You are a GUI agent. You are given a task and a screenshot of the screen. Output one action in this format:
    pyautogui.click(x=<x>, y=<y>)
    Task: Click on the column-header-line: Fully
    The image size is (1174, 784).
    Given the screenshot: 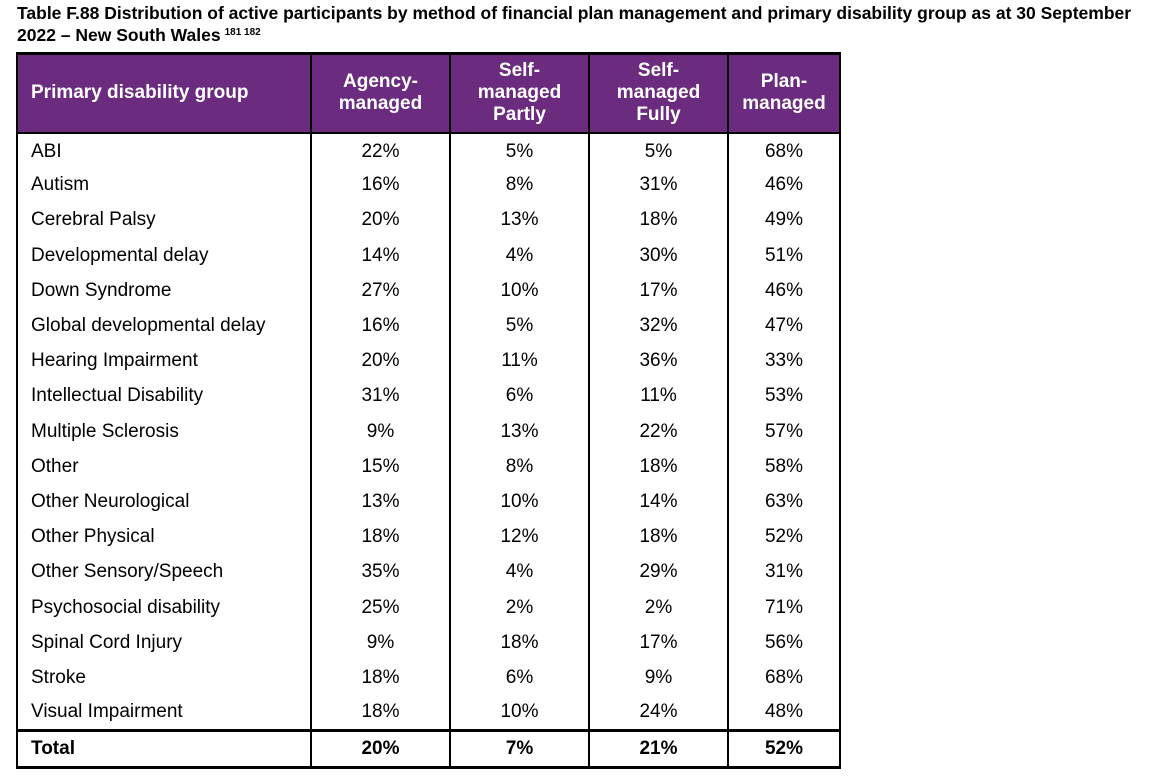 What is the action you would take?
    pyautogui.click(x=658, y=115)
    